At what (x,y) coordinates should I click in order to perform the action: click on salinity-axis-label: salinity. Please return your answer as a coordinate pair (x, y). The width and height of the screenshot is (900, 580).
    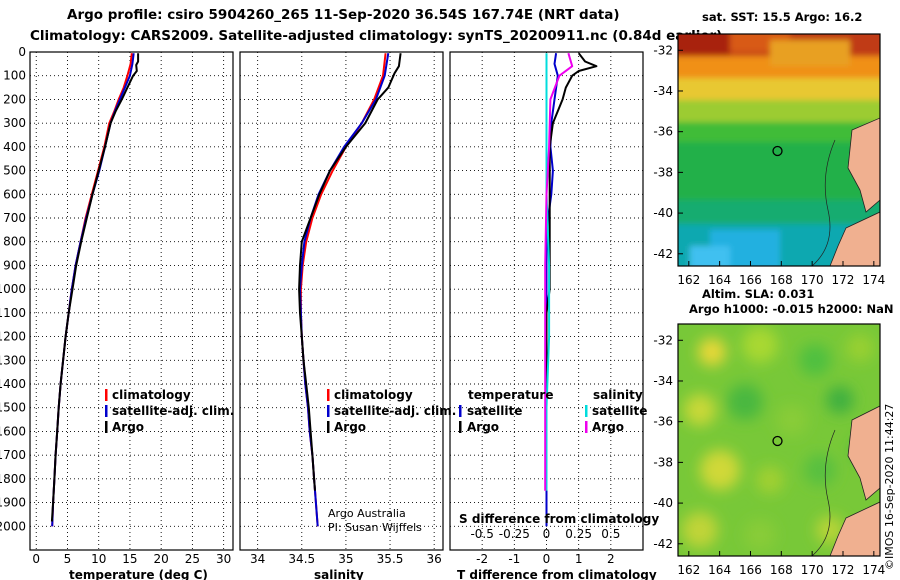
    Looking at the image, I should click on (339, 574).